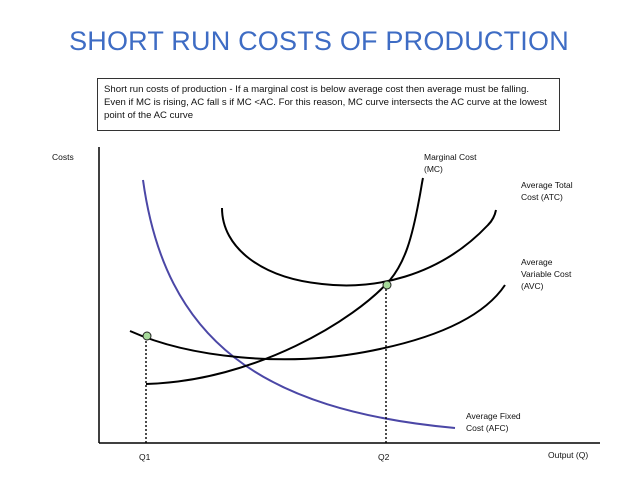 The width and height of the screenshot is (638, 479). Describe the element at coordinates (547, 185) in the screenshot. I see `atc-label-line1: Average Total` at that location.